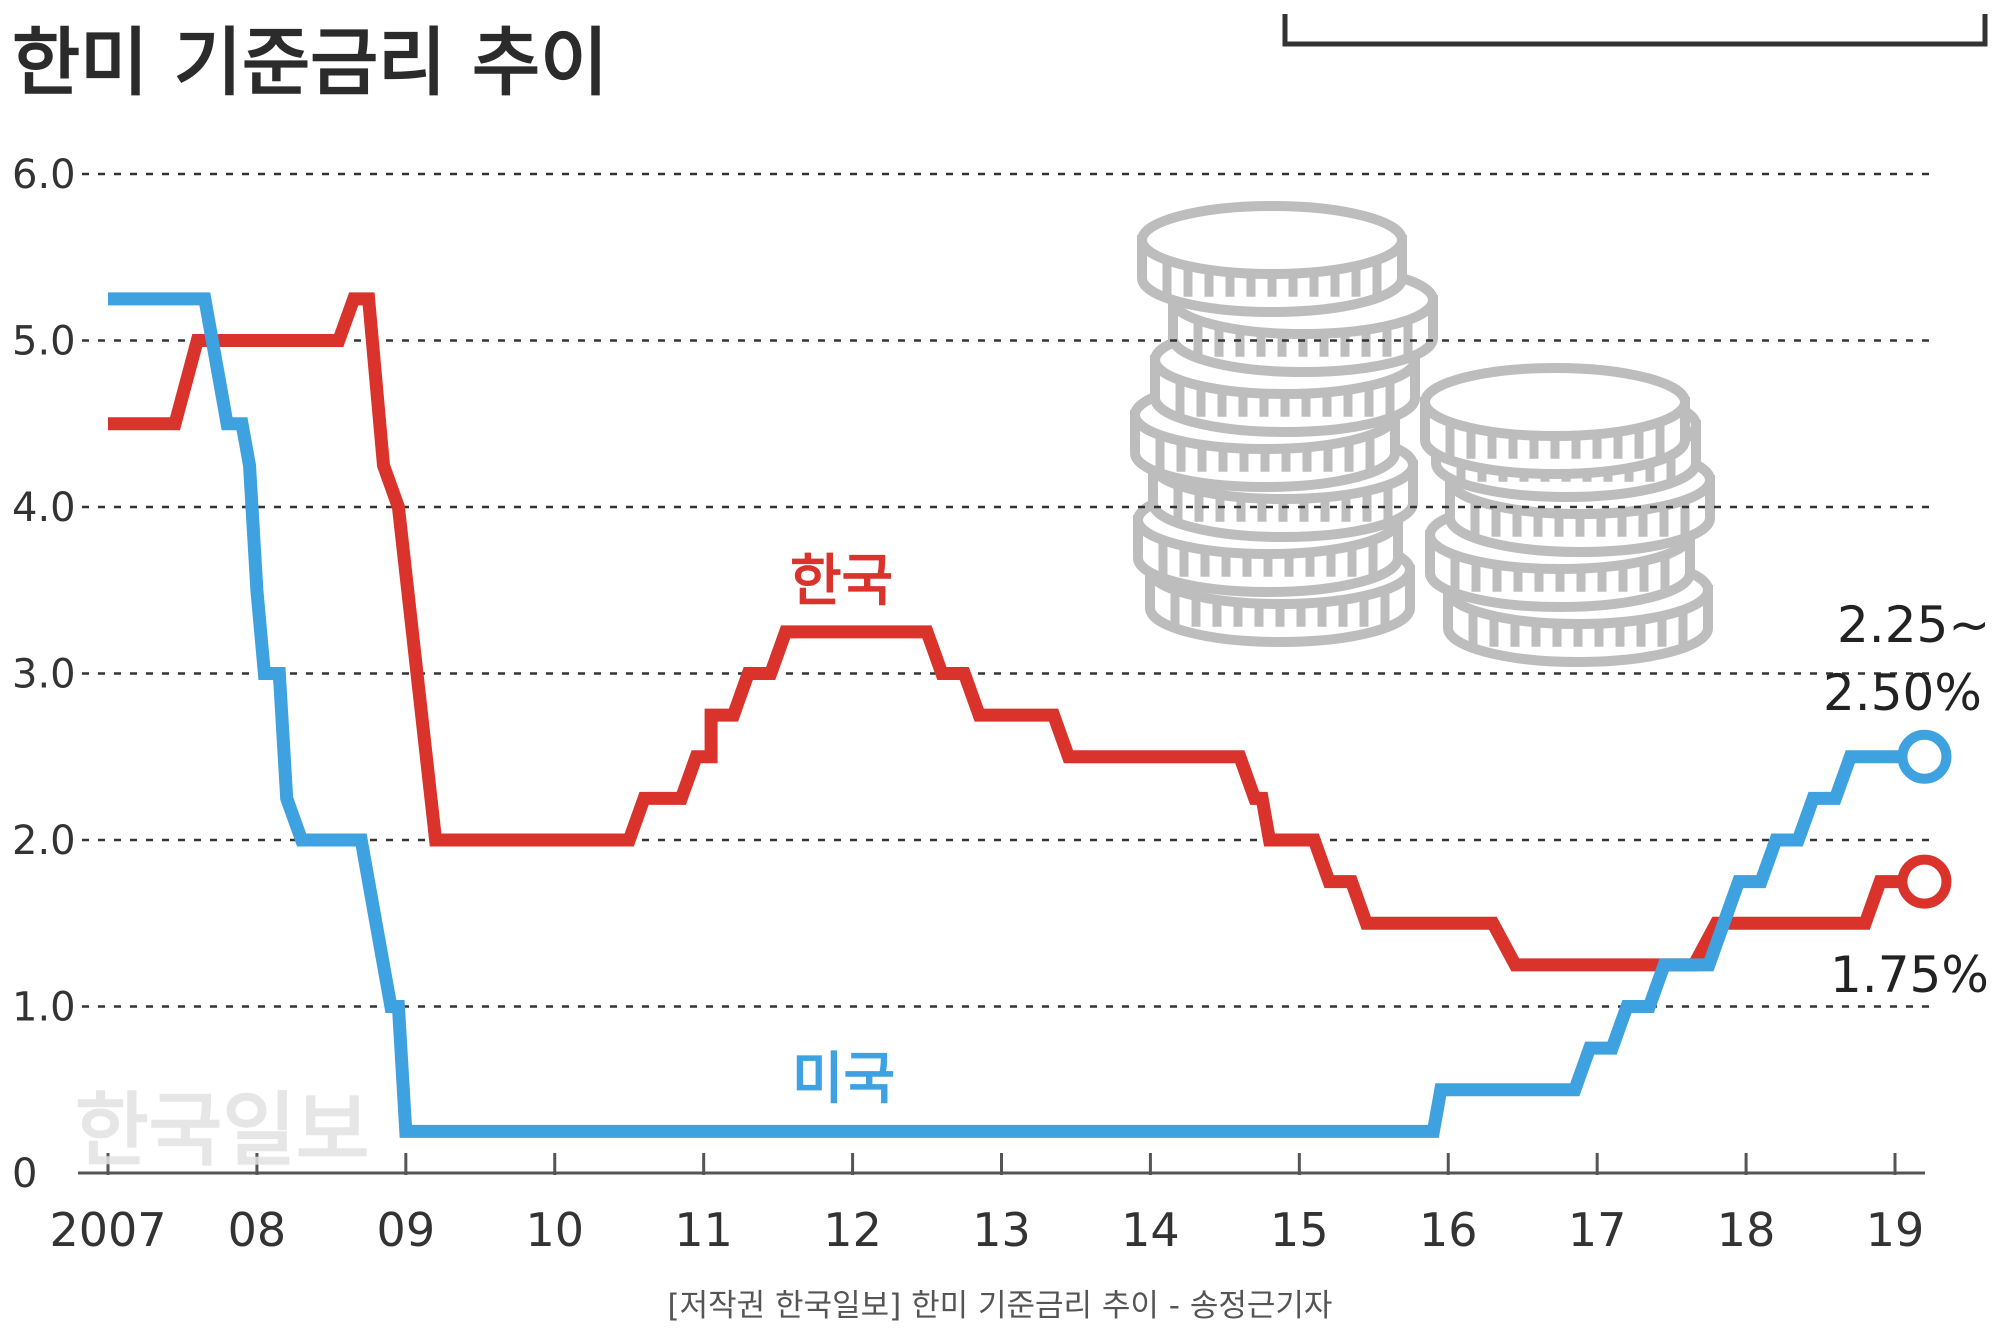 This screenshot has height=1328, width=2000. I want to click on x-tick-label: 14, so click(1150, 1230).